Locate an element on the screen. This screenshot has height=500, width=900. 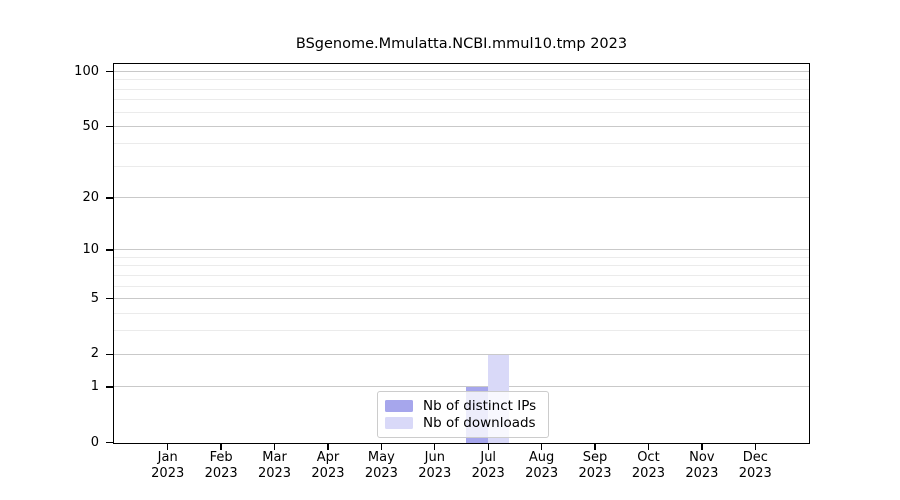
x-tick-label: Jun 2023 is located at coordinates (435, 465).